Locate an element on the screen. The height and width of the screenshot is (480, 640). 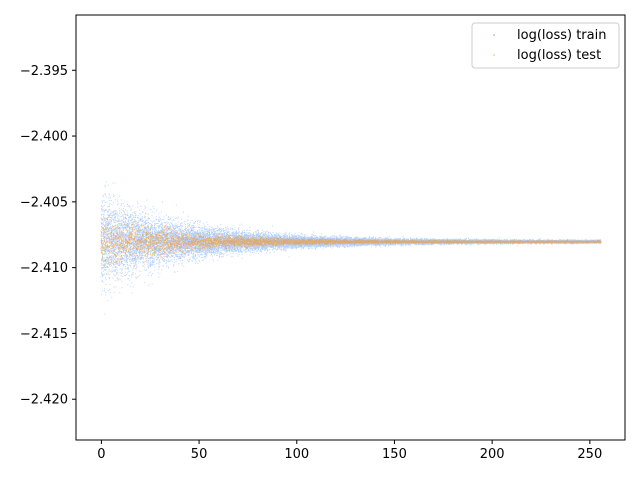
series-test-points is located at coordinates (351, 247).